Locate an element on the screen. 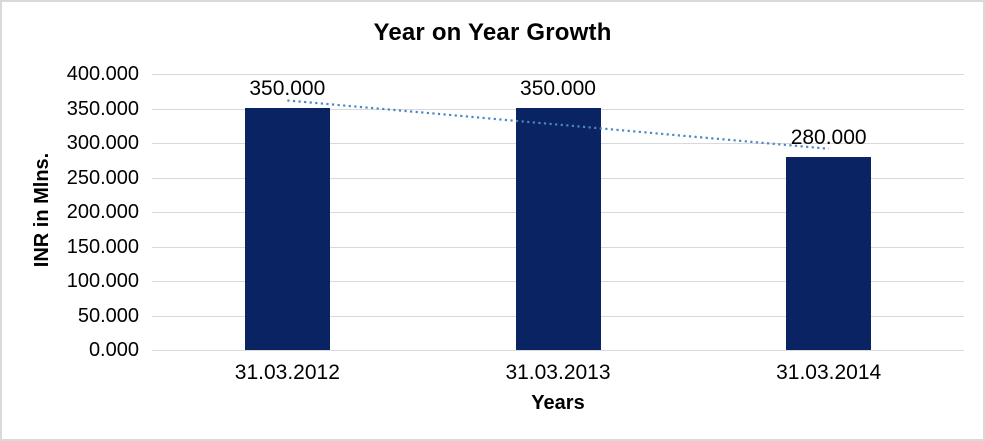 This screenshot has width=985, height=441. y-tick-label: 150.000 is located at coordinates (102, 246).